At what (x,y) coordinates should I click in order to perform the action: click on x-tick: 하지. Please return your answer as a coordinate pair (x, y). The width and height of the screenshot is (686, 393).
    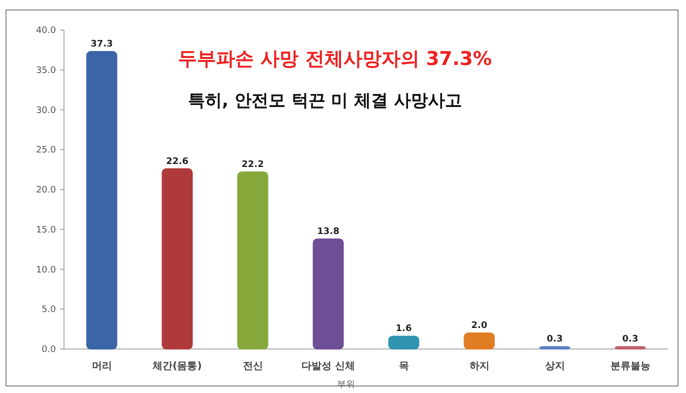
    Looking at the image, I should click on (479, 366).